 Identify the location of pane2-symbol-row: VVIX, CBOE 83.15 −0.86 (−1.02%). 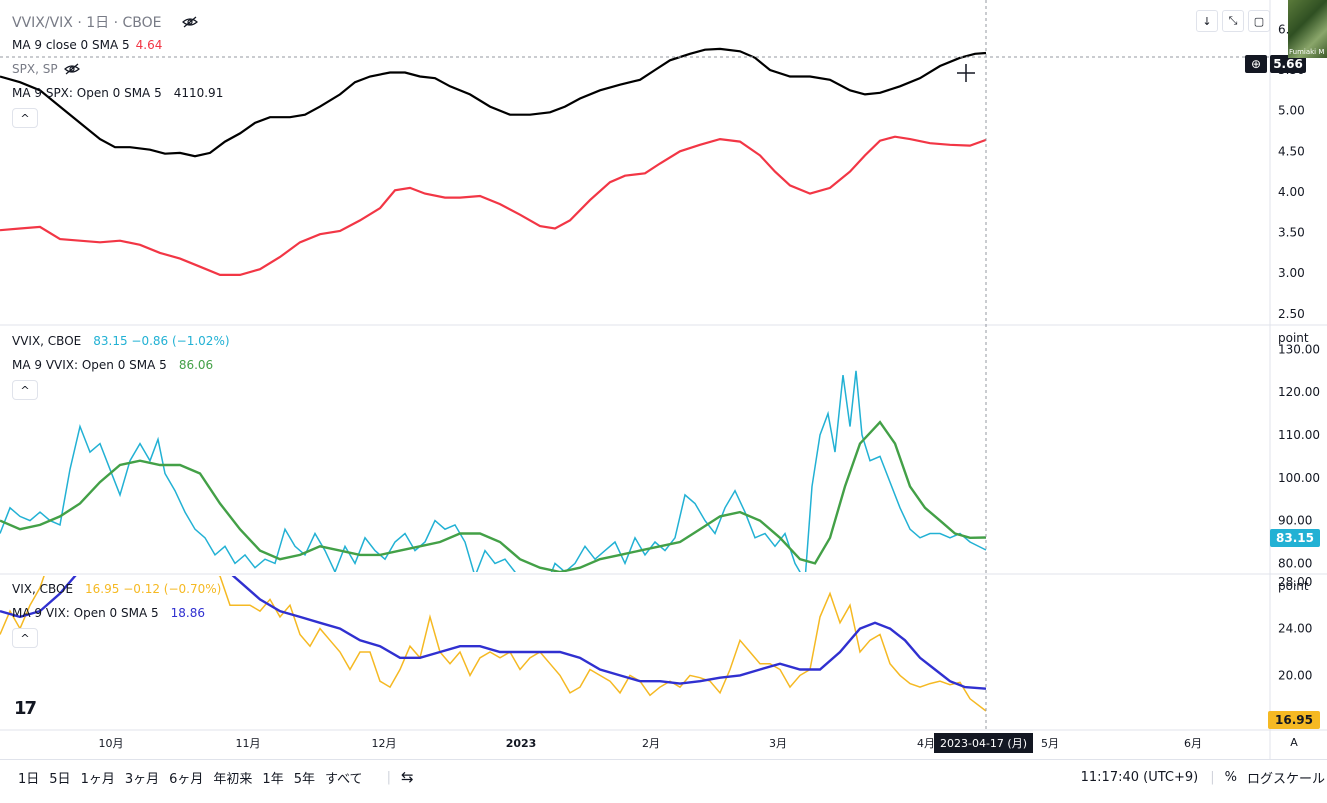
(121, 341).